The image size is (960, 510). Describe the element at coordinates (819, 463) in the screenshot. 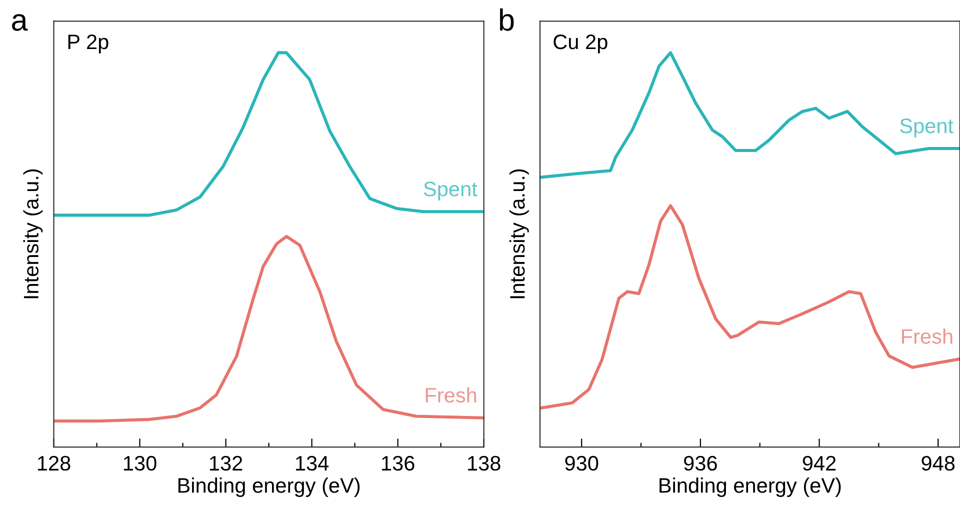

I see `x-tick-label: 942` at that location.